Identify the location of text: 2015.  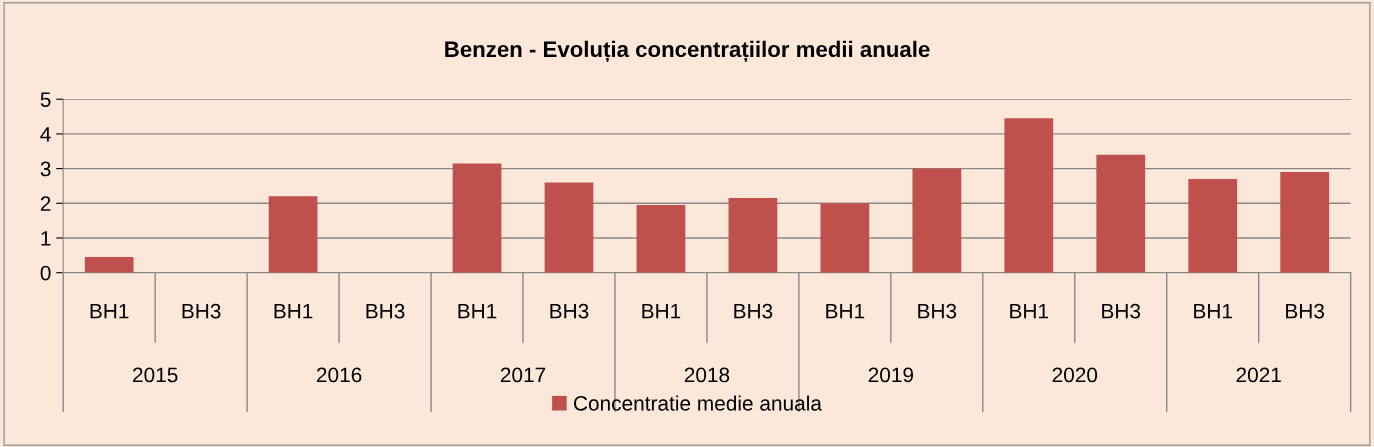
(155, 375).